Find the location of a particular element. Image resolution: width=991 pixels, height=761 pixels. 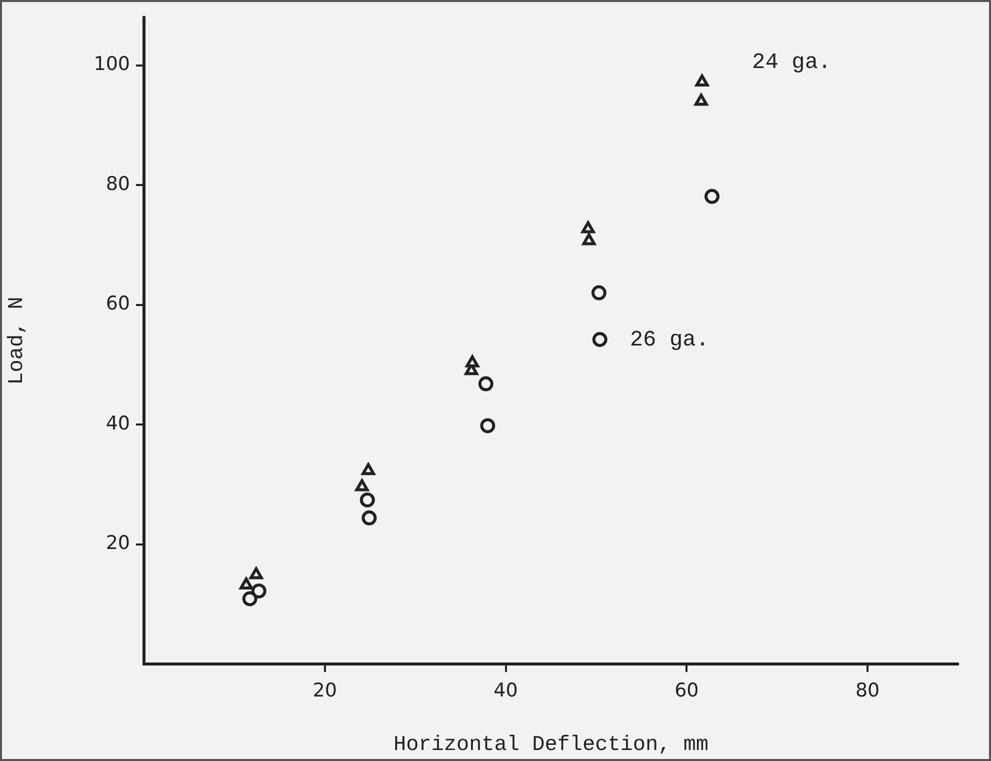

x-tick-label: 60 is located at coordinates (686, 690).